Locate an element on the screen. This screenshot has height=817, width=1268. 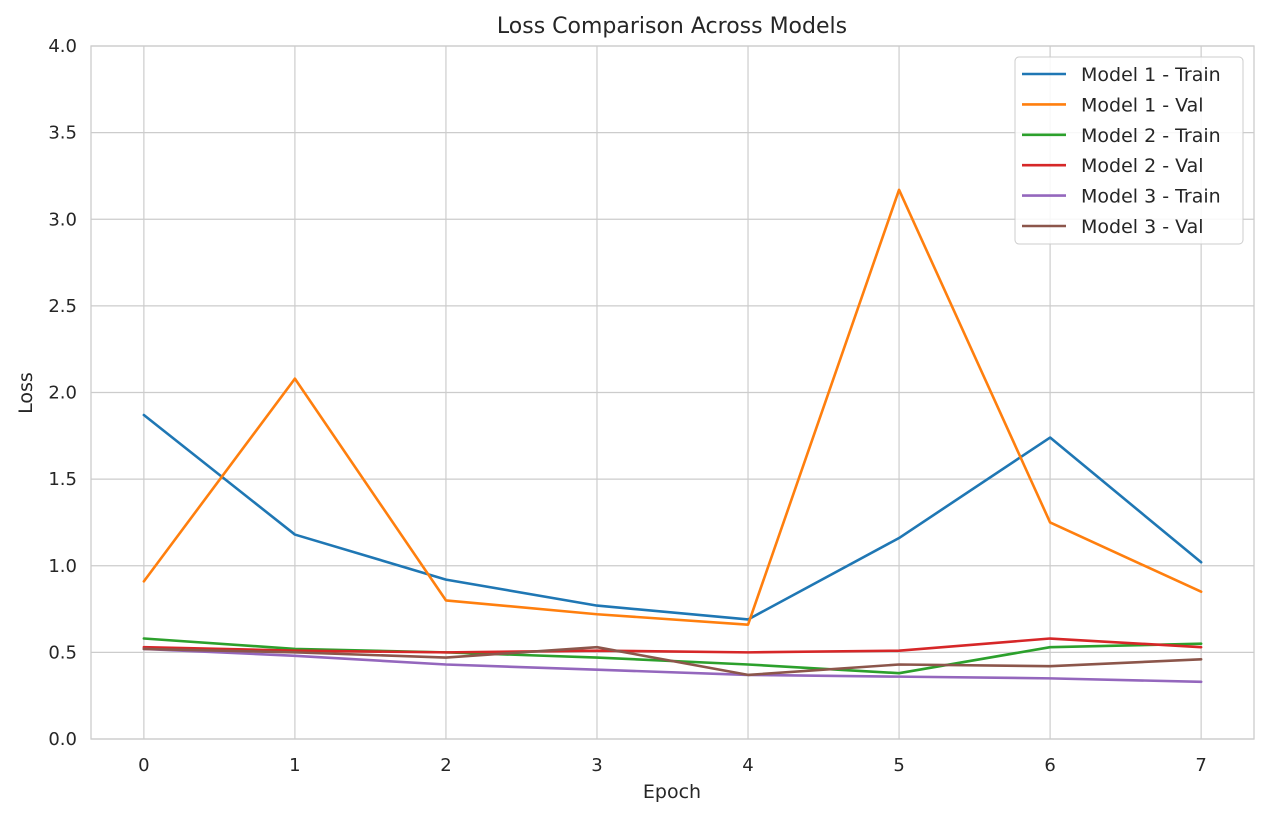
x-tick-label: 1 is located at coordinates (294, 765).